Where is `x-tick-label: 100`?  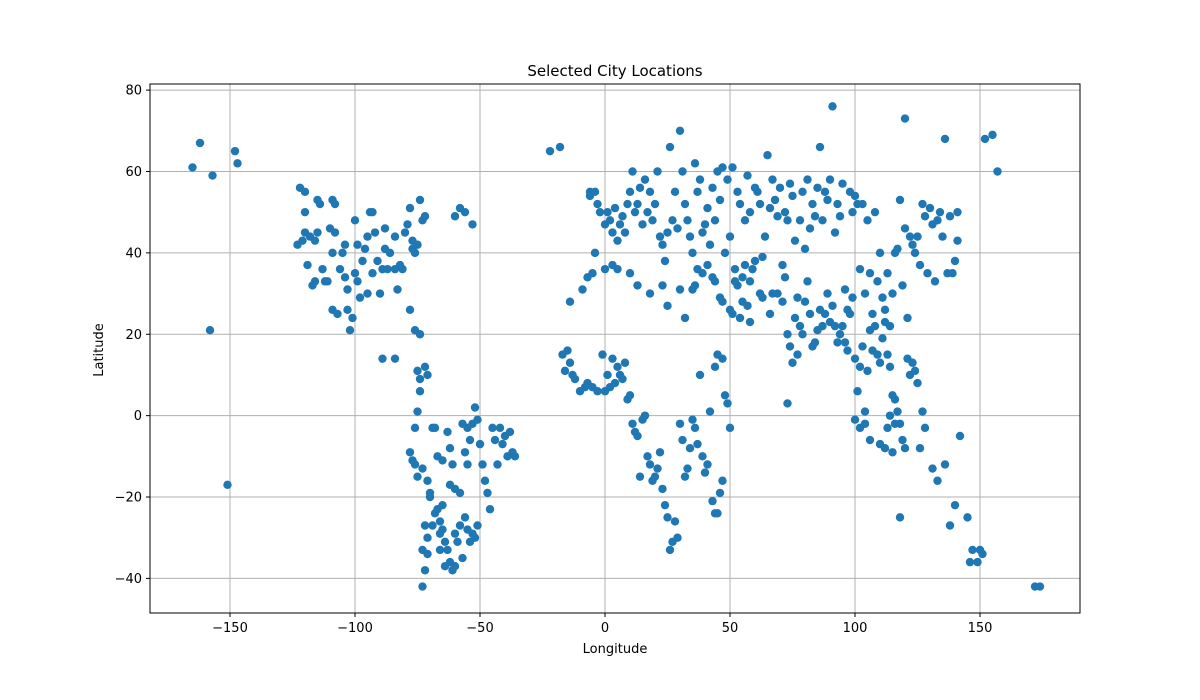 x-tick-label: 100 is located at coordinates (855, 628).